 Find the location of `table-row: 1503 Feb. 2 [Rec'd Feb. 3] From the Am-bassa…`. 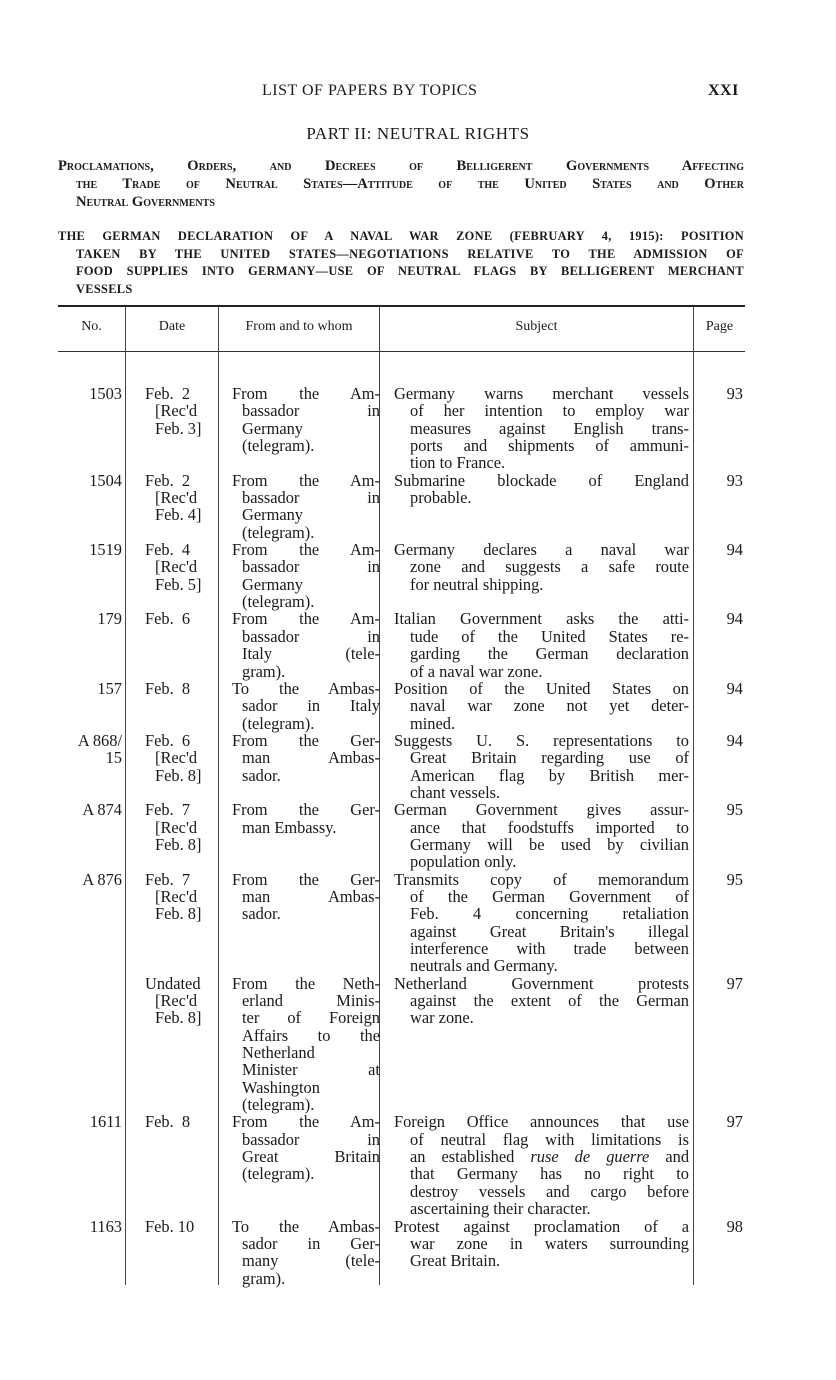

table-row: 1503 Feb. 2 [Rec'd Feb. 3] From the Am-bassa… is located at coordinates (401, 428).